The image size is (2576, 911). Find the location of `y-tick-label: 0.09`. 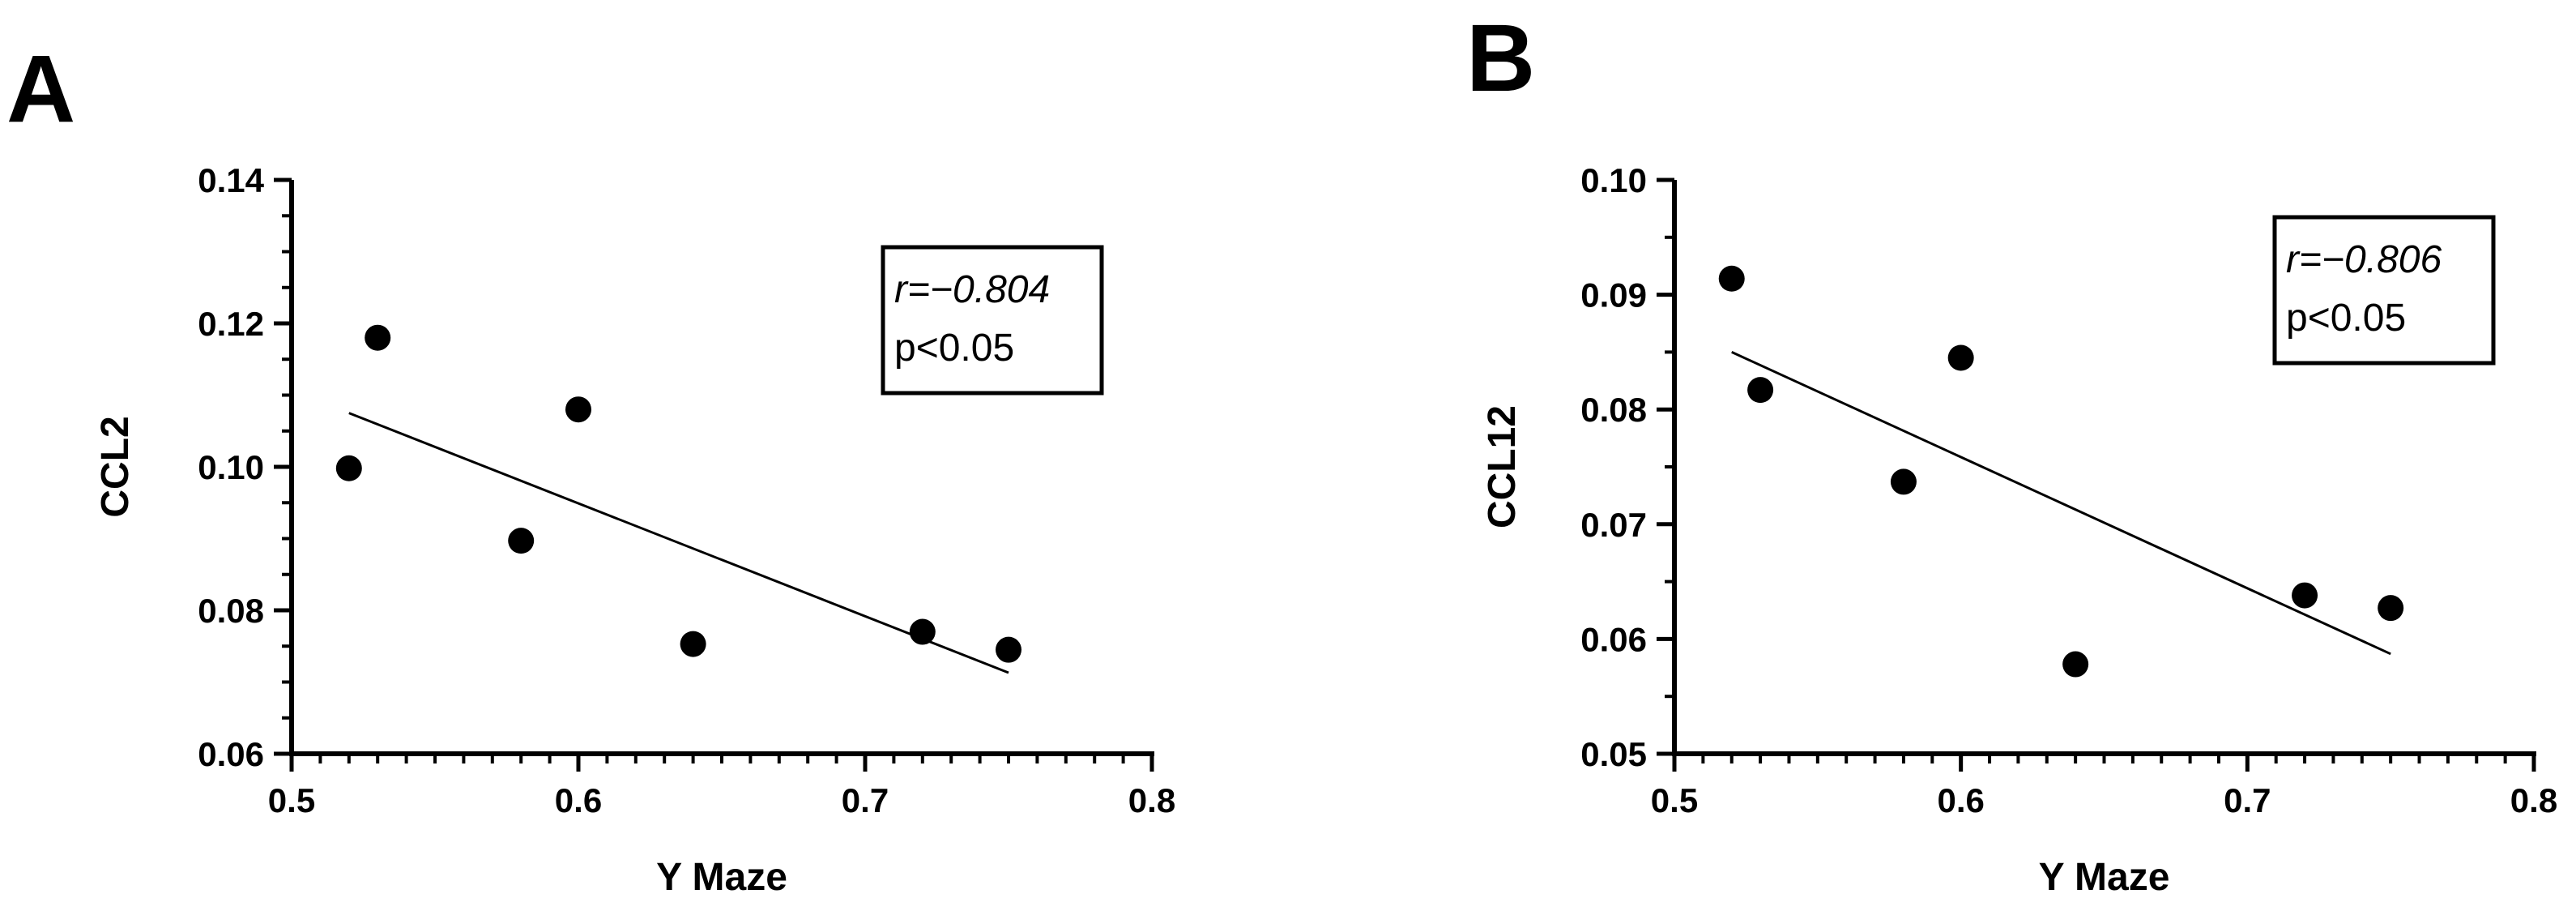

y-tick-label: 0.09 is located at coordinates (1613, 295).